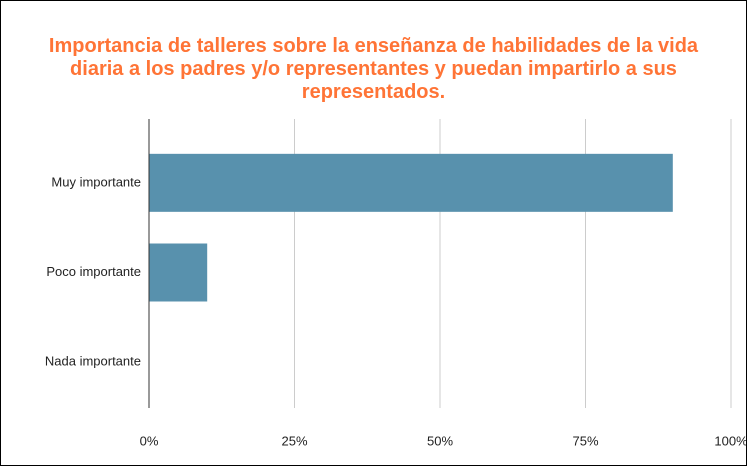  Describe the element at coordinates (294, 440) in the screenshot. I see `x-tick-label: 25%` at that location.